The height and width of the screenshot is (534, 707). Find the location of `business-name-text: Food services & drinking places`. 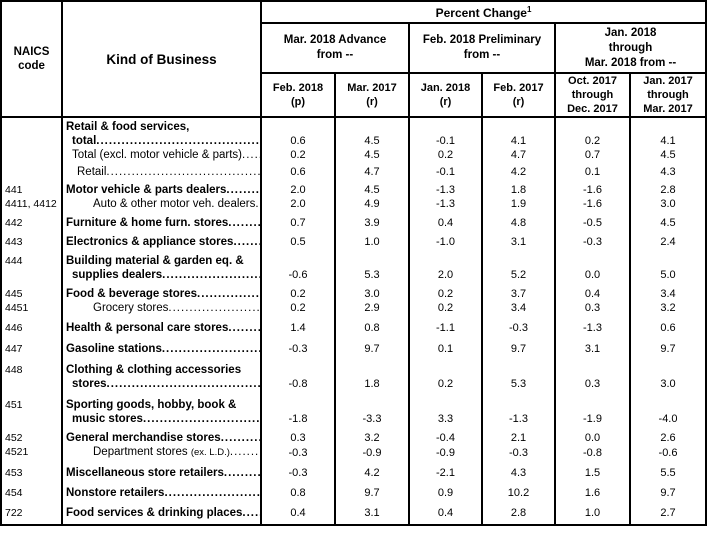

business-name-text: Food services & drinking places is located at coordinates (154, 513).